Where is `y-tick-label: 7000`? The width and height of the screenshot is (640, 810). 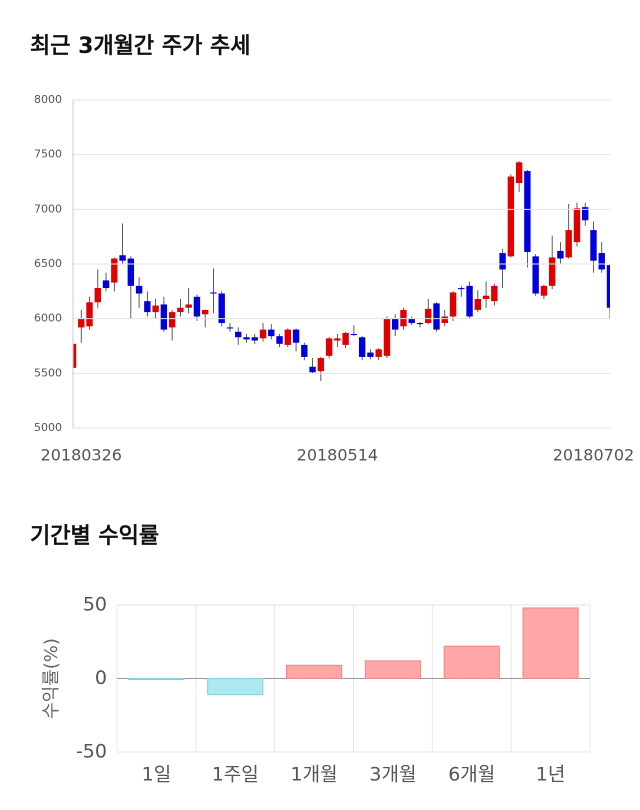
y-tick-label: 7000 is located at coordinates (48, 208).